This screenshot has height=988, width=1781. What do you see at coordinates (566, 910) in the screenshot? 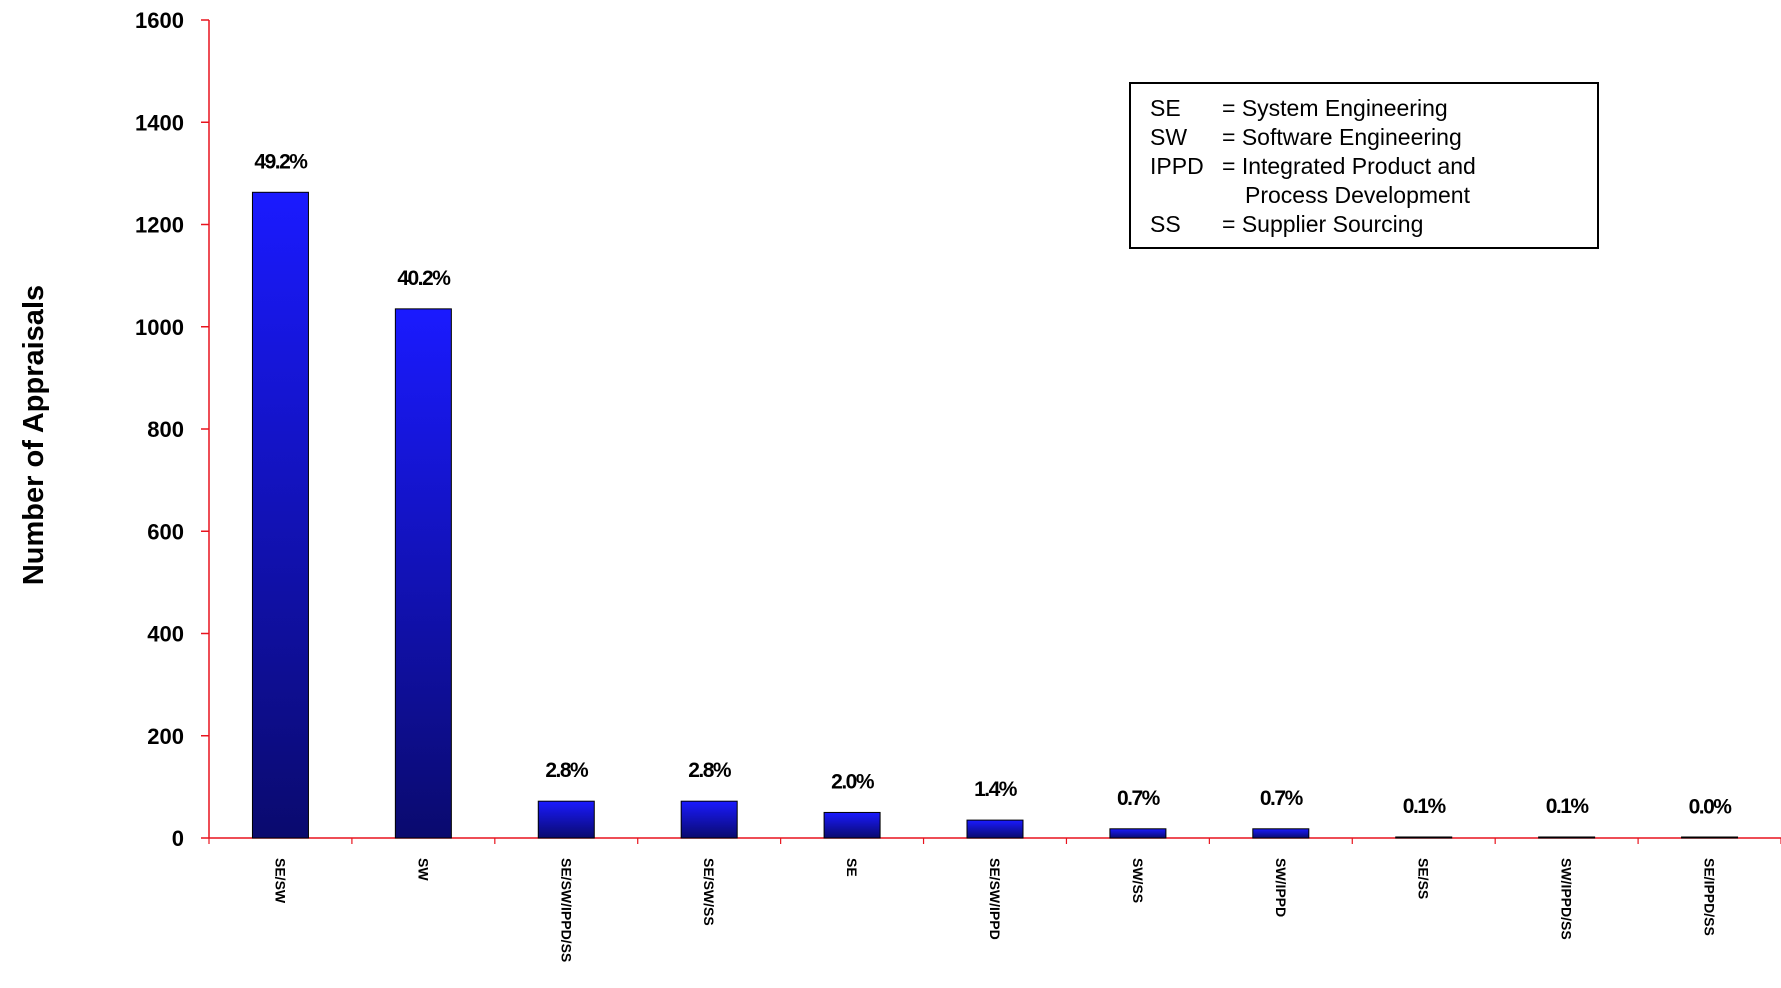
I see `x-tick-label: SE/SW/IPPD/SS` at bounding box center [566, 910].